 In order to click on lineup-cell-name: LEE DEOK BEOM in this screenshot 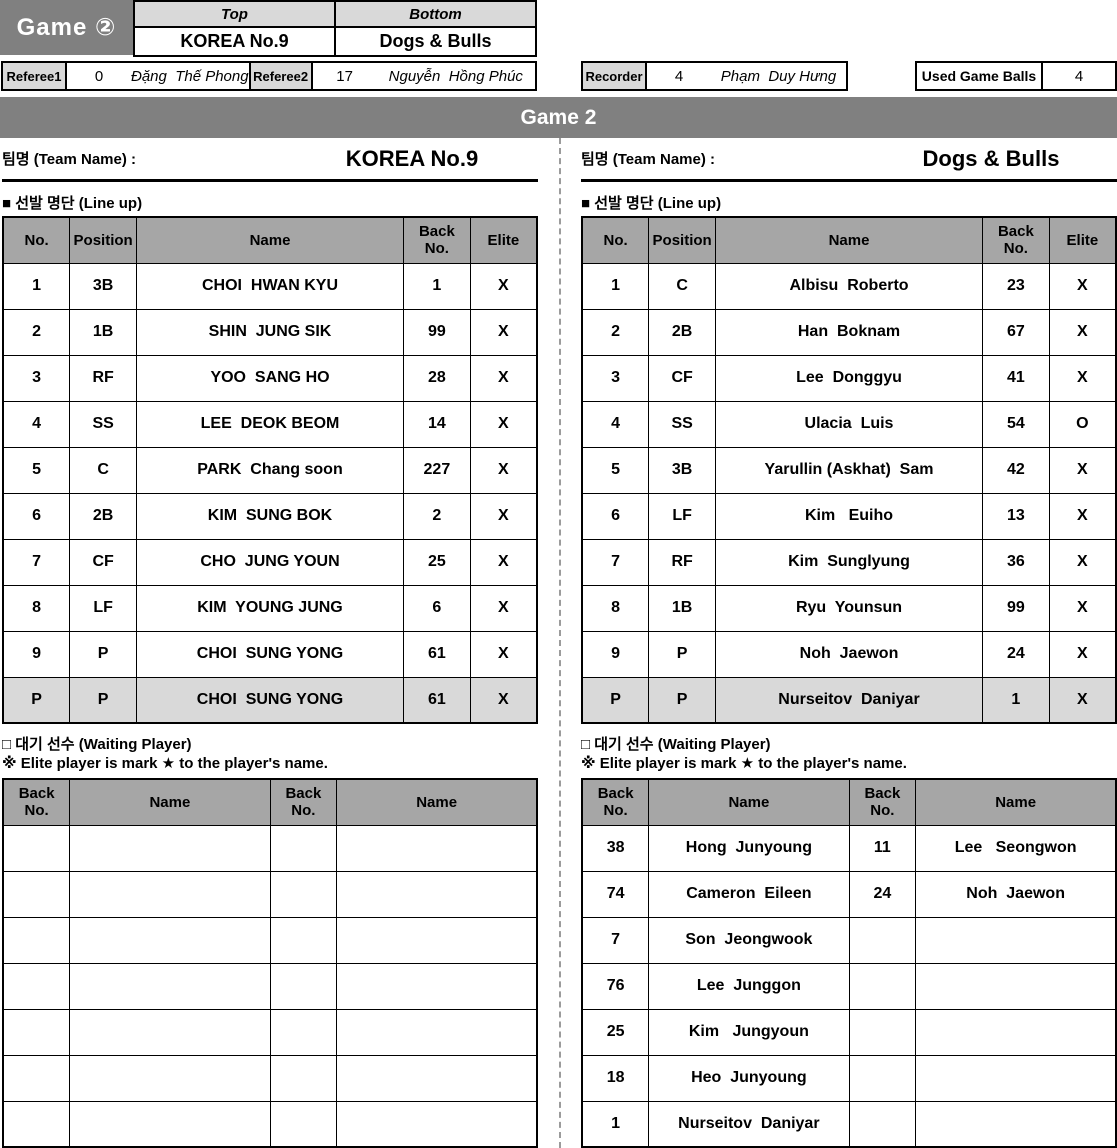, I will do `click(270, 424)`.